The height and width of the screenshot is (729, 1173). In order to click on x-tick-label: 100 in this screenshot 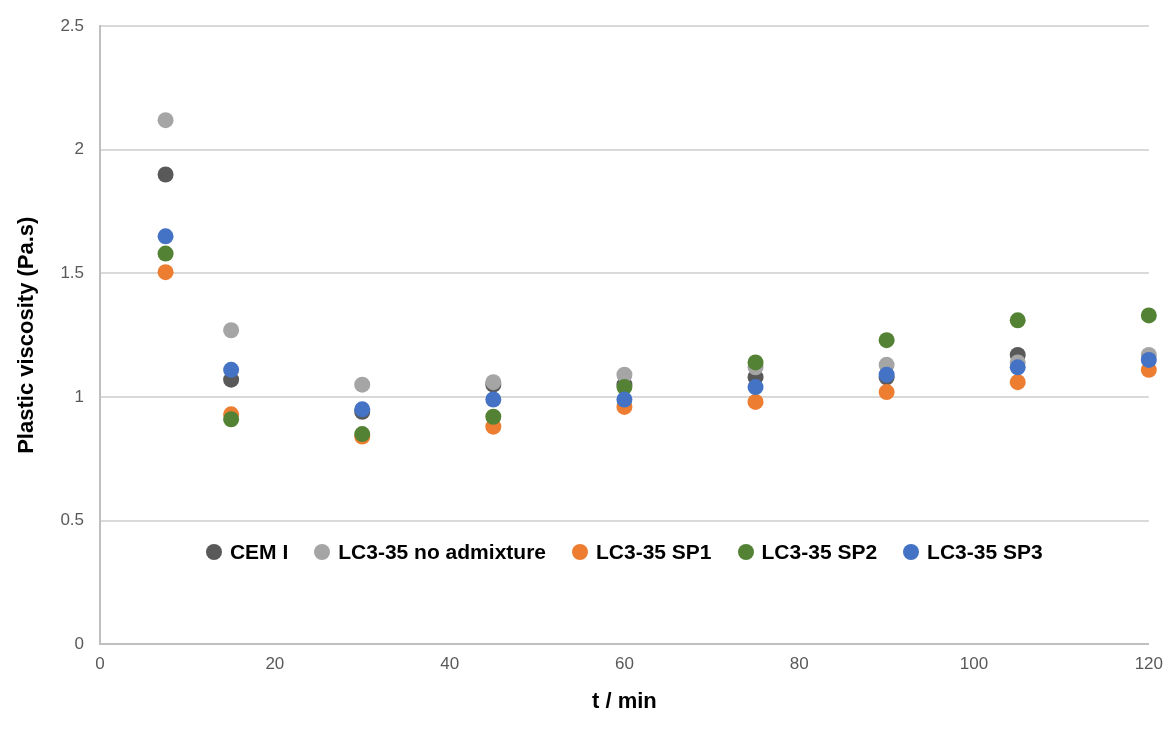, I will do `click(974, 664)`.